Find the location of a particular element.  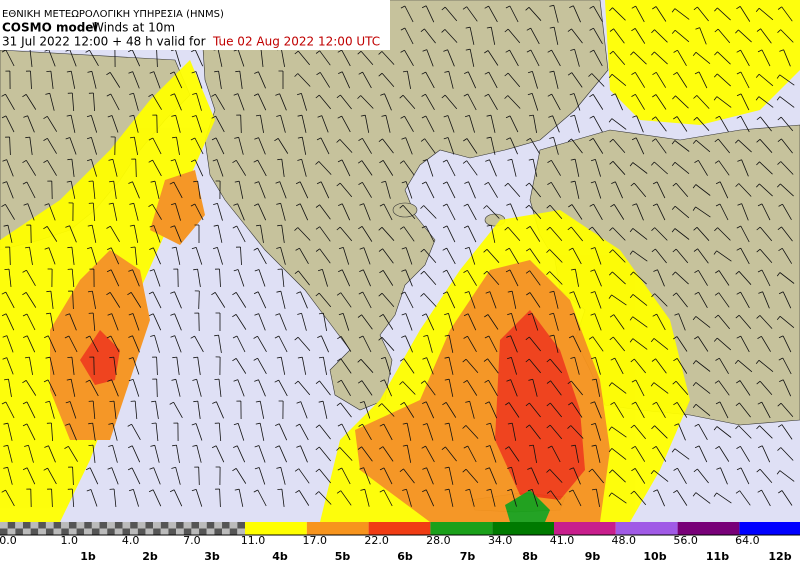

colorbar-swatch is located at coordinates (276, 528).